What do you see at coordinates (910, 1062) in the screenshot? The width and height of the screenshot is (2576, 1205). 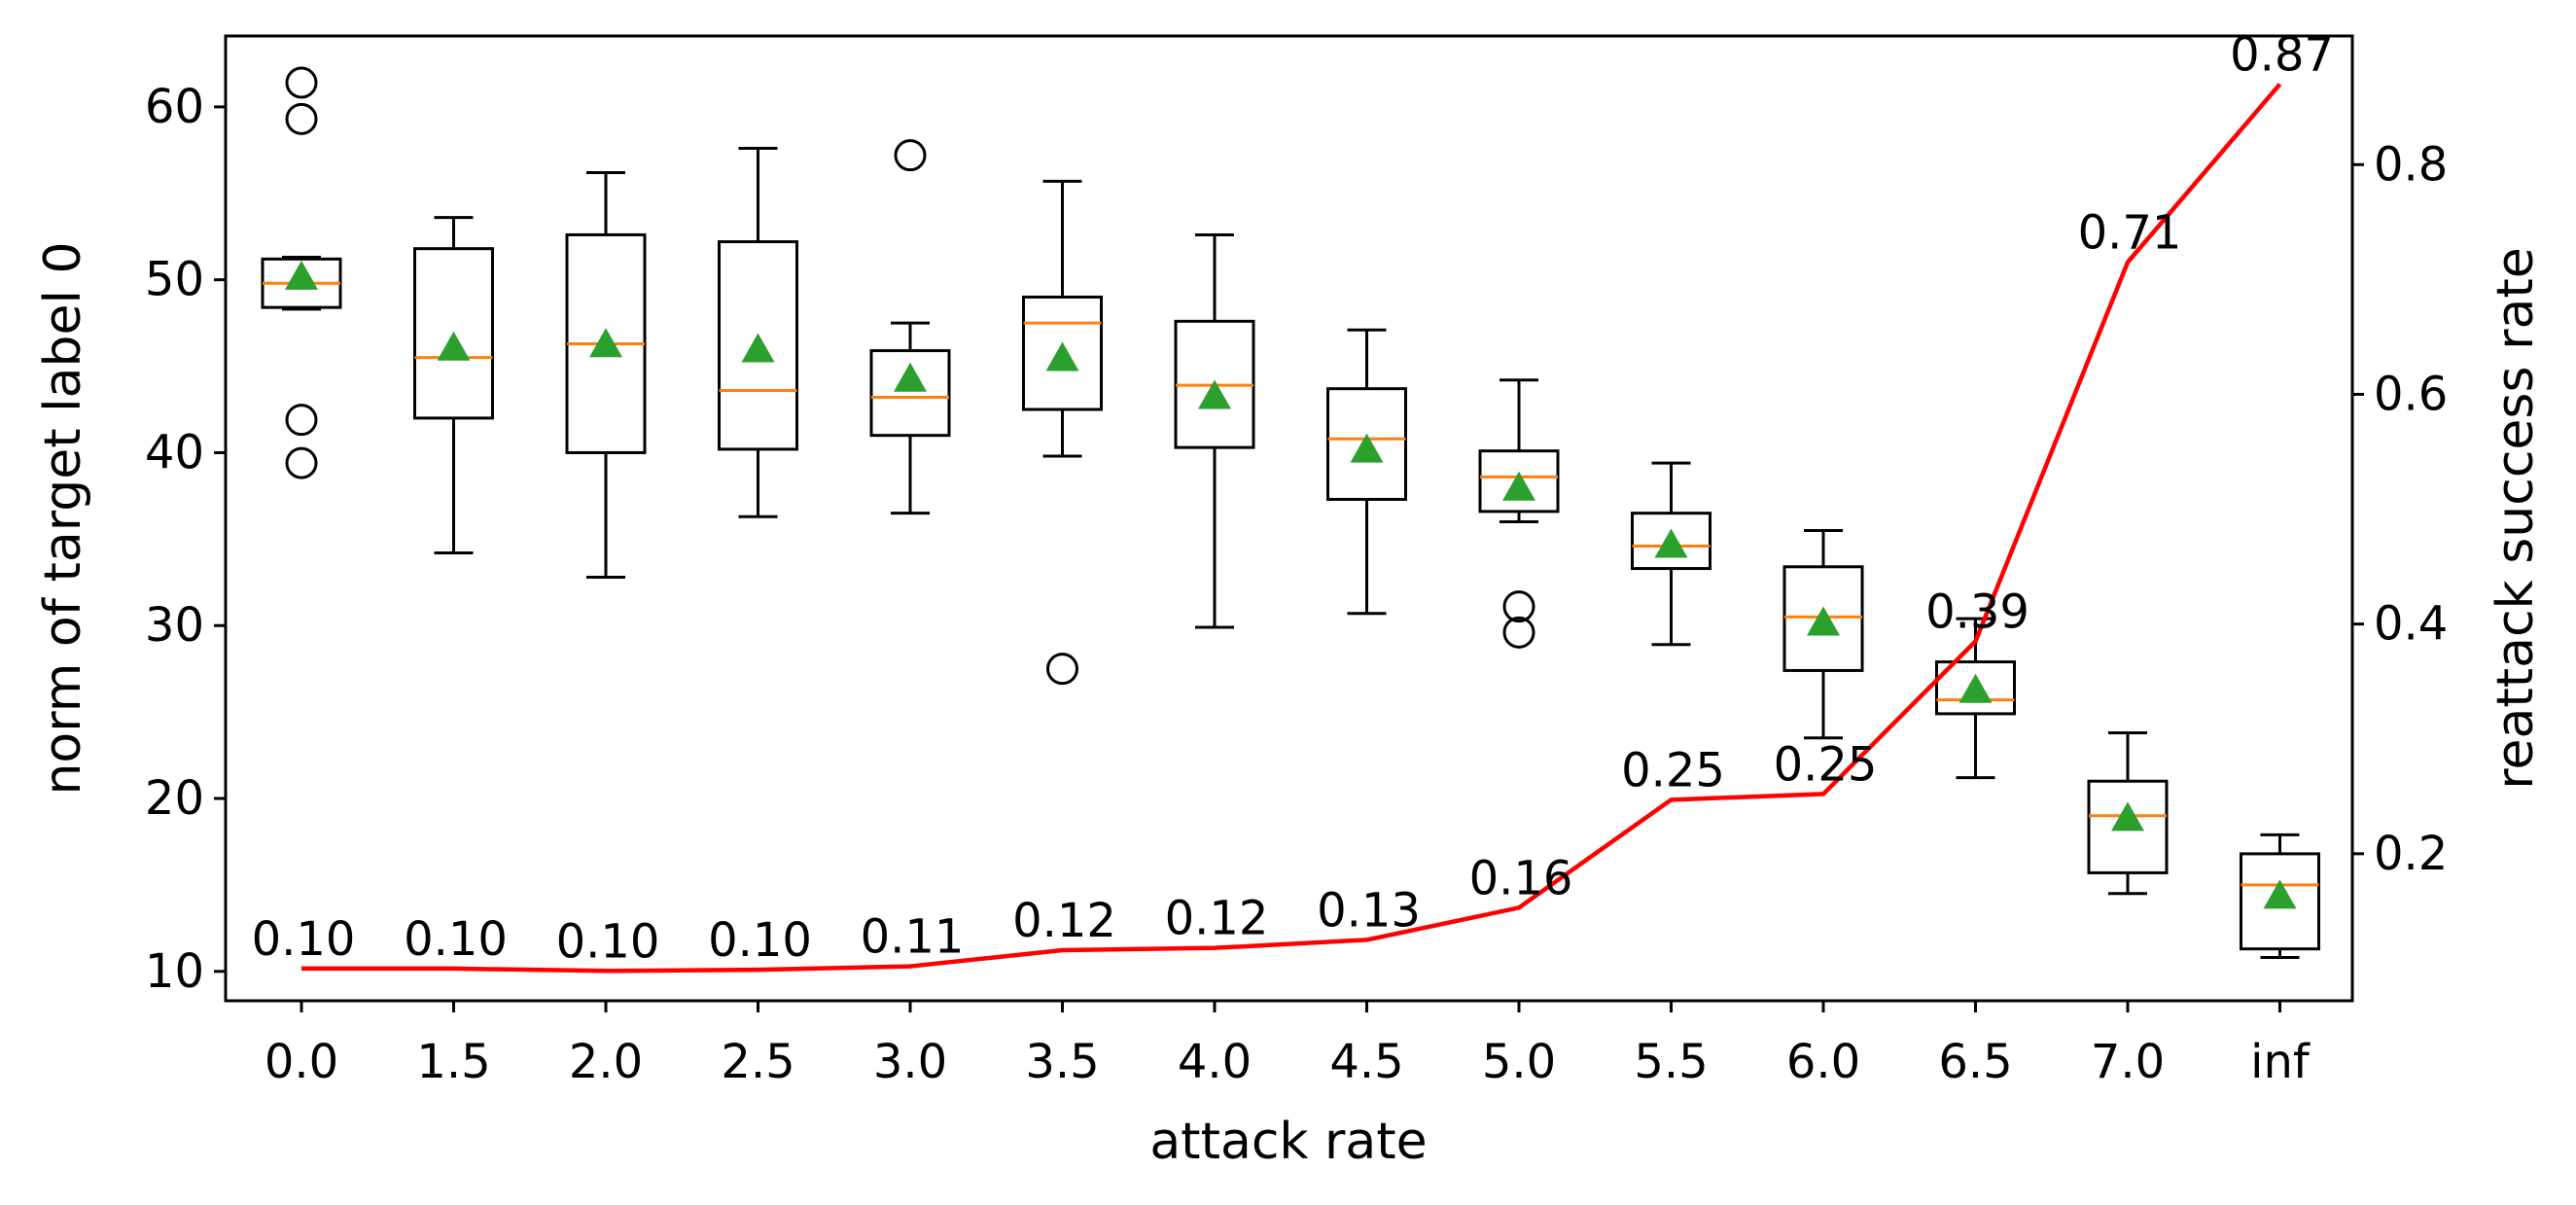 I see `x-tick-label: 3.0` at bounding box center [910, 1062].